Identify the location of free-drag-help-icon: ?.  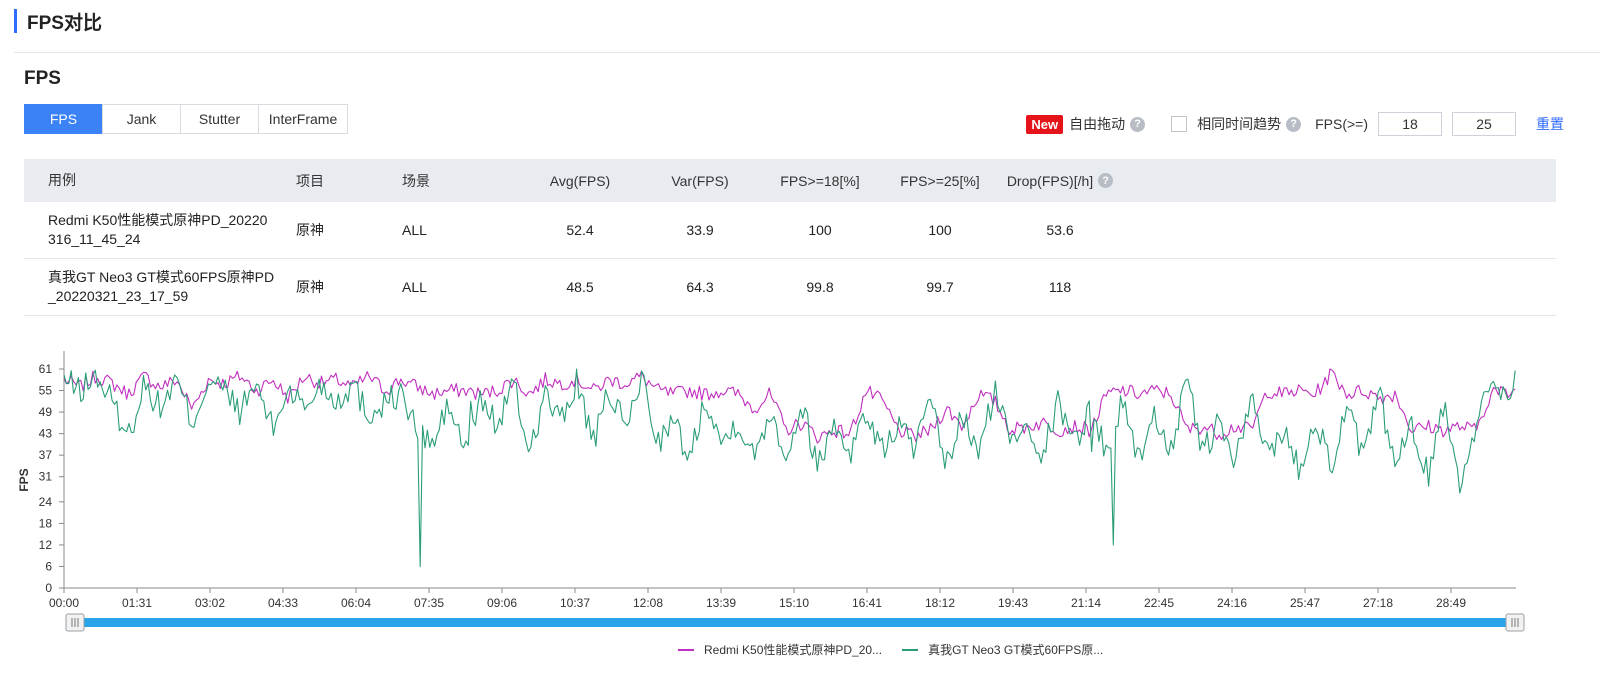
(1138, 124).